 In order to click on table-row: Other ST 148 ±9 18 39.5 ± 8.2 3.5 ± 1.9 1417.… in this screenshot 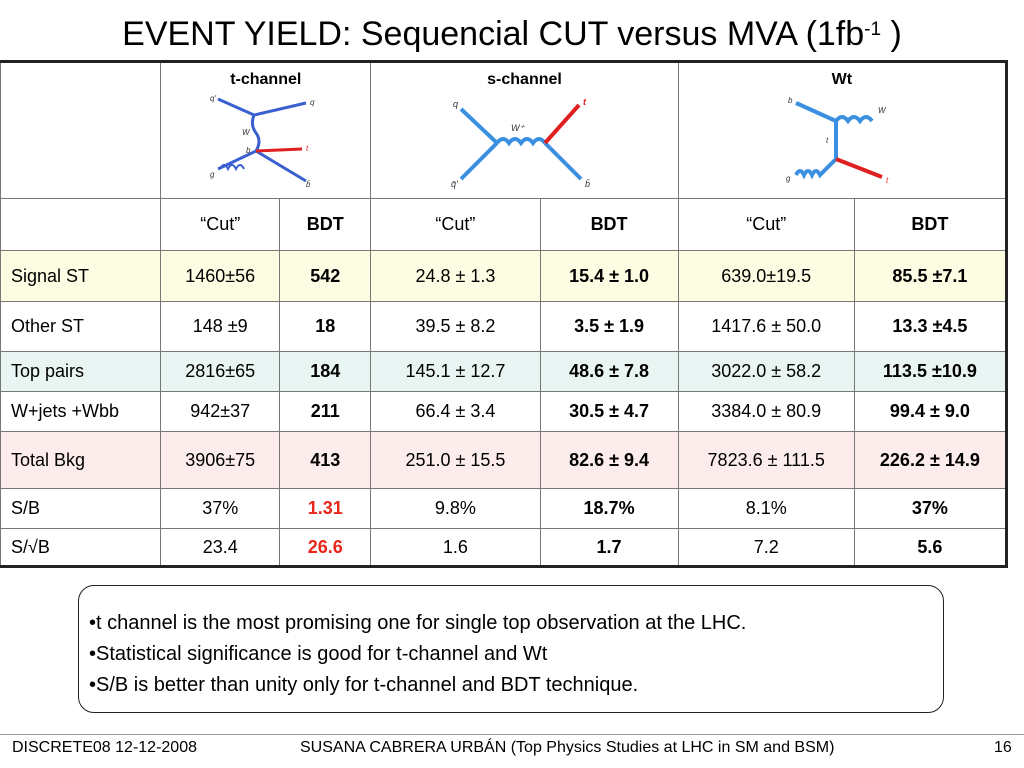, I will do `click(504, 326)`.